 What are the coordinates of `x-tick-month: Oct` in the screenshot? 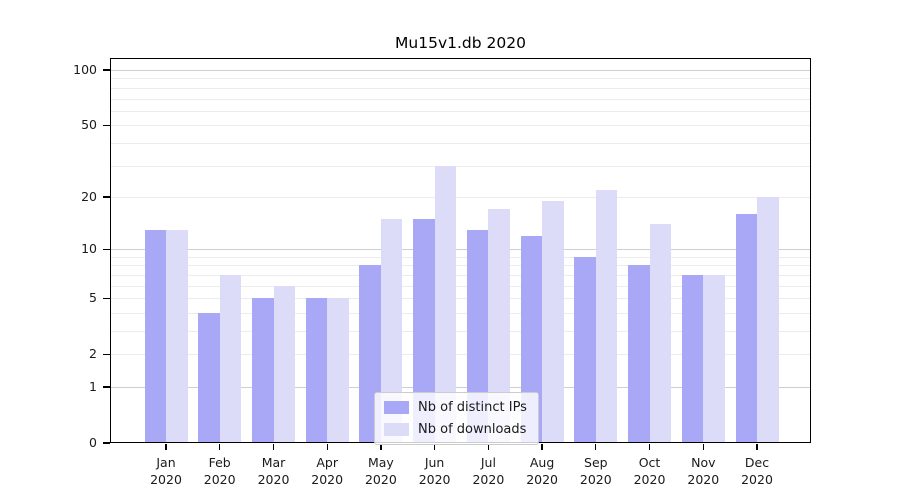 It's located at (649, 462).